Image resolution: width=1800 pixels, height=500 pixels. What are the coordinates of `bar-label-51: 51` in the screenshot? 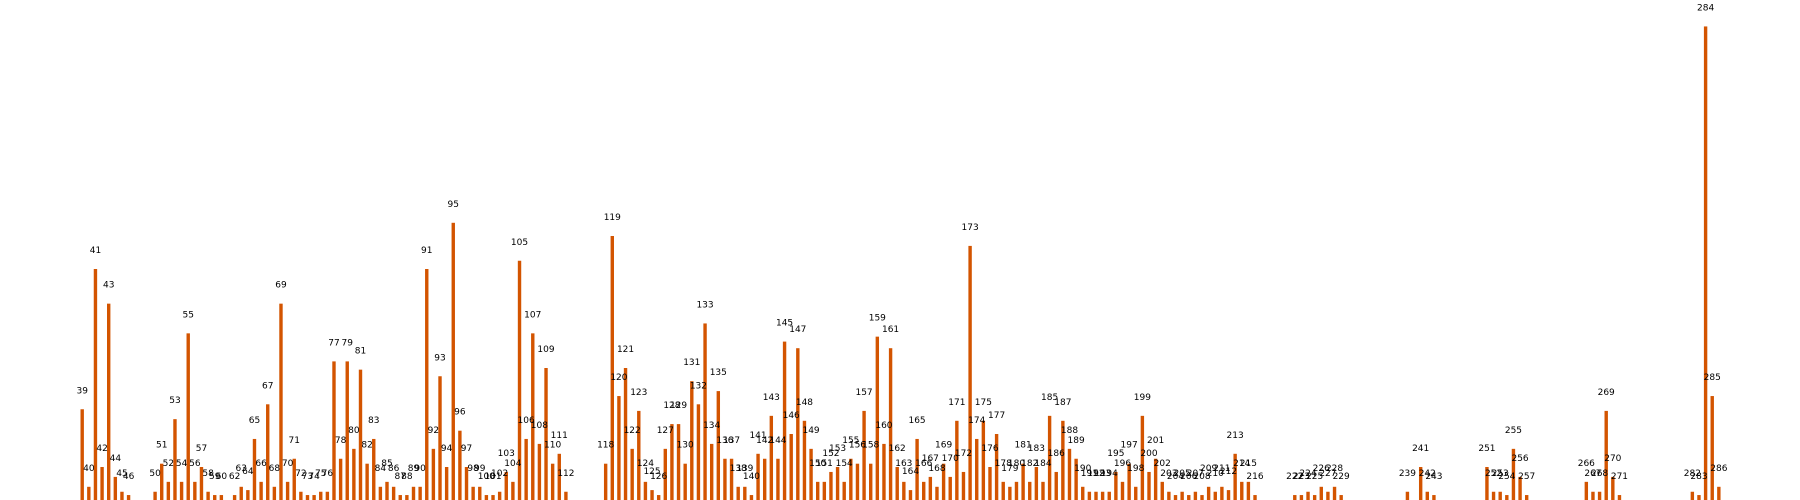 It's located at (161, 446).